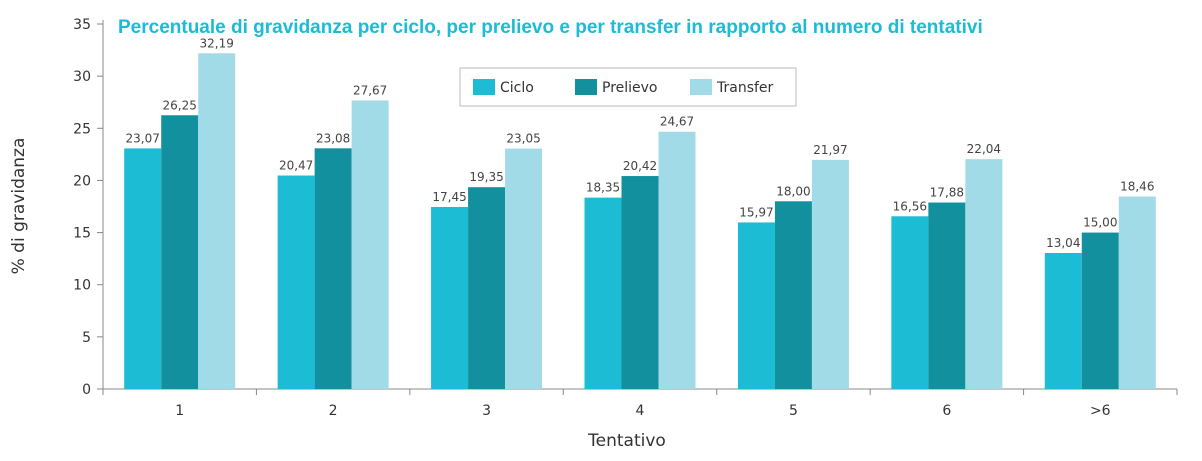 This screenshot has width=1202, height=461. Describe the element at coordinates (486, 177) in the screenshot. I see `data-label: 19,35` at that location.